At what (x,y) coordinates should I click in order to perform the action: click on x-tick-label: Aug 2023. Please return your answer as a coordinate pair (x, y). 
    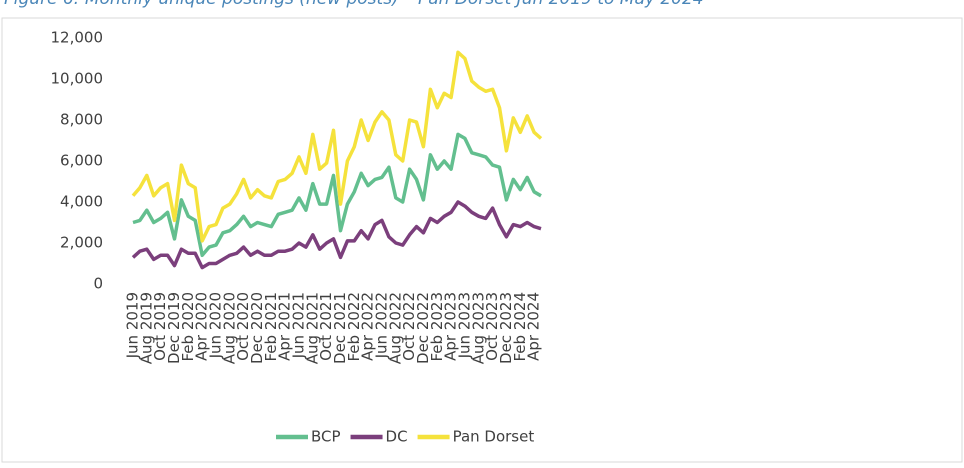
    Looking at the image, I should click on (478, 328).